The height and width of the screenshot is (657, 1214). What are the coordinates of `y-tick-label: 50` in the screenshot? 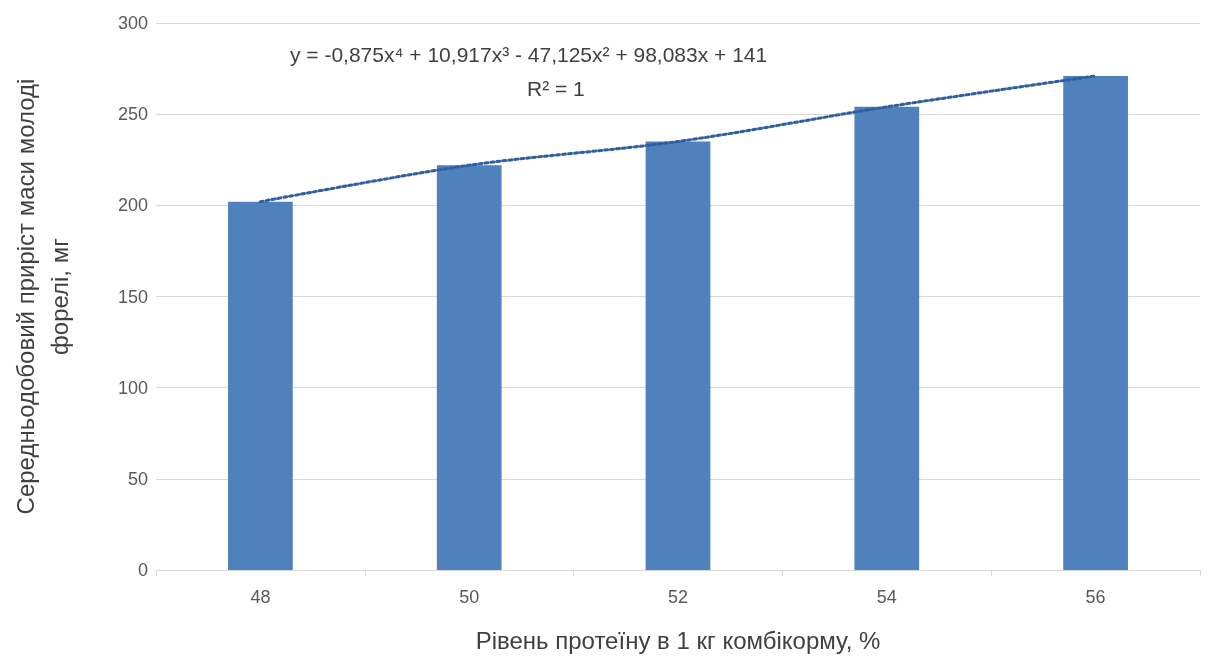 It's located at (137, 478).